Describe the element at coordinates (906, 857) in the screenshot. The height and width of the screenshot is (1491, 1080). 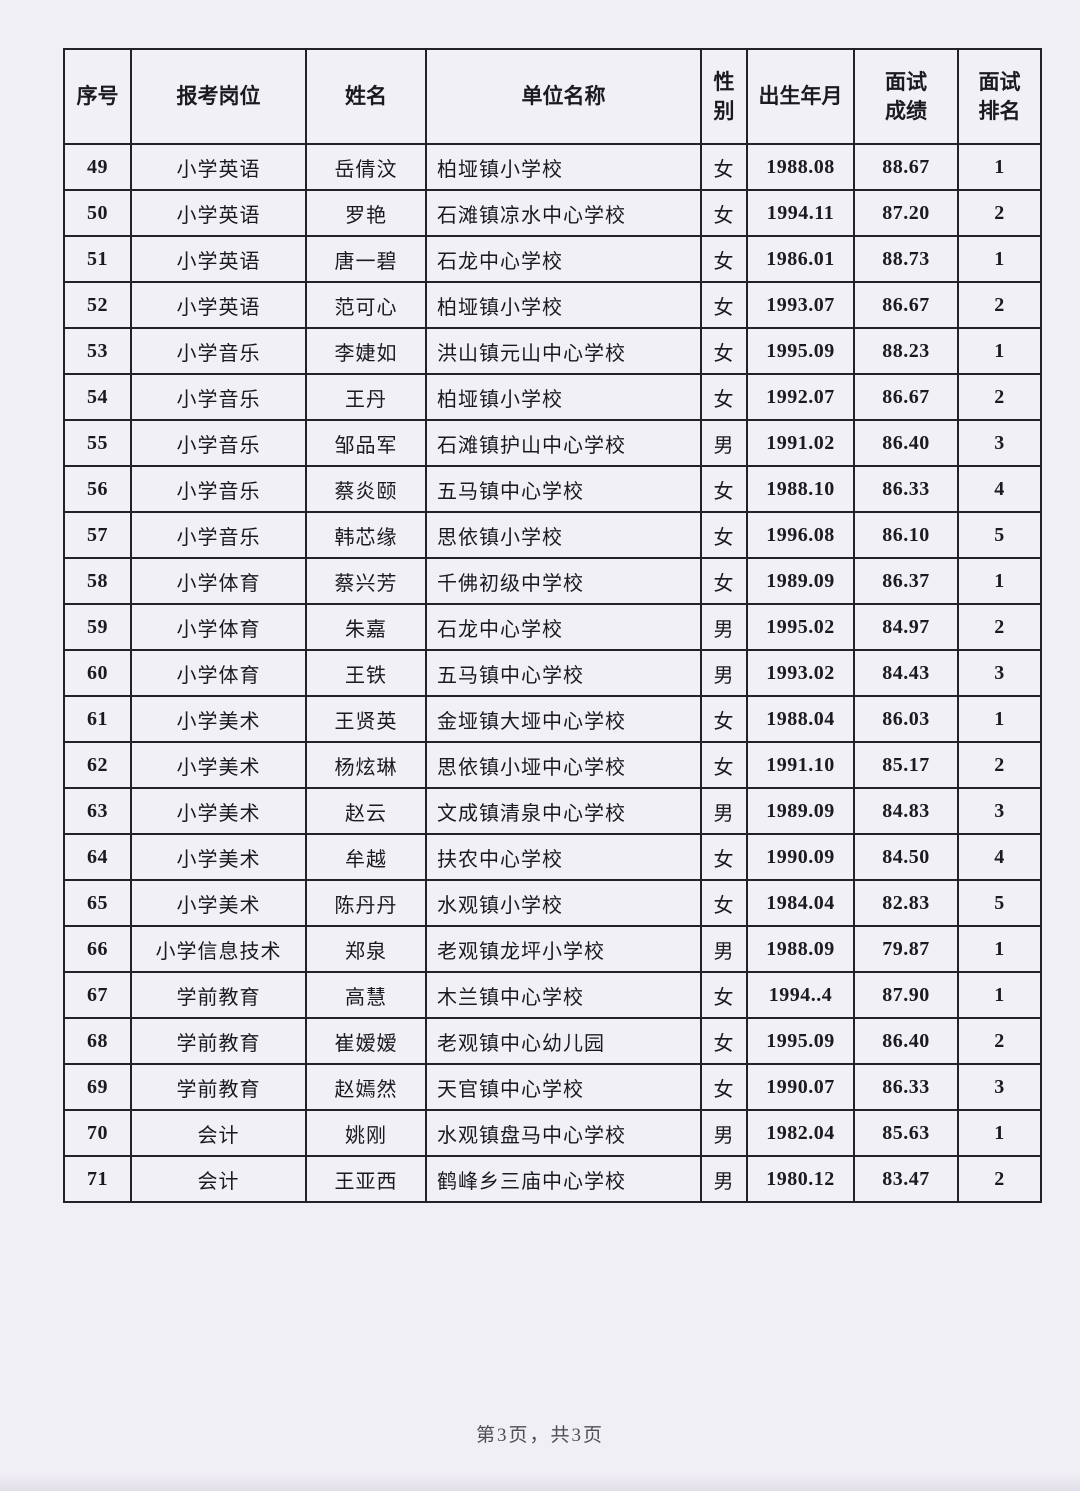
I see `cell-interview-score: 84.50` at that location.